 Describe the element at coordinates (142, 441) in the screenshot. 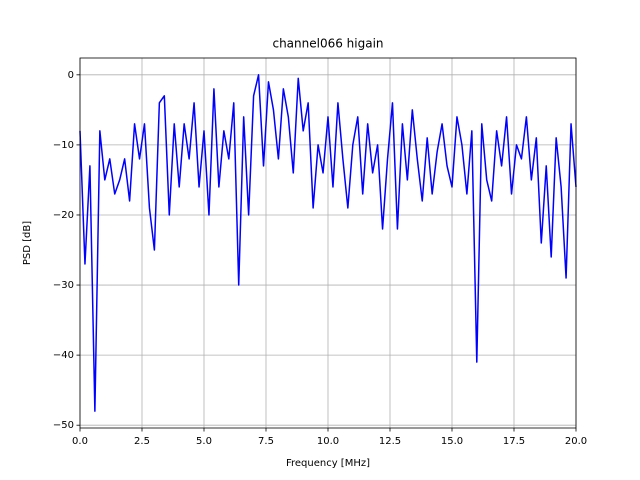

I see `x-tick-label: 2.5` at that location.